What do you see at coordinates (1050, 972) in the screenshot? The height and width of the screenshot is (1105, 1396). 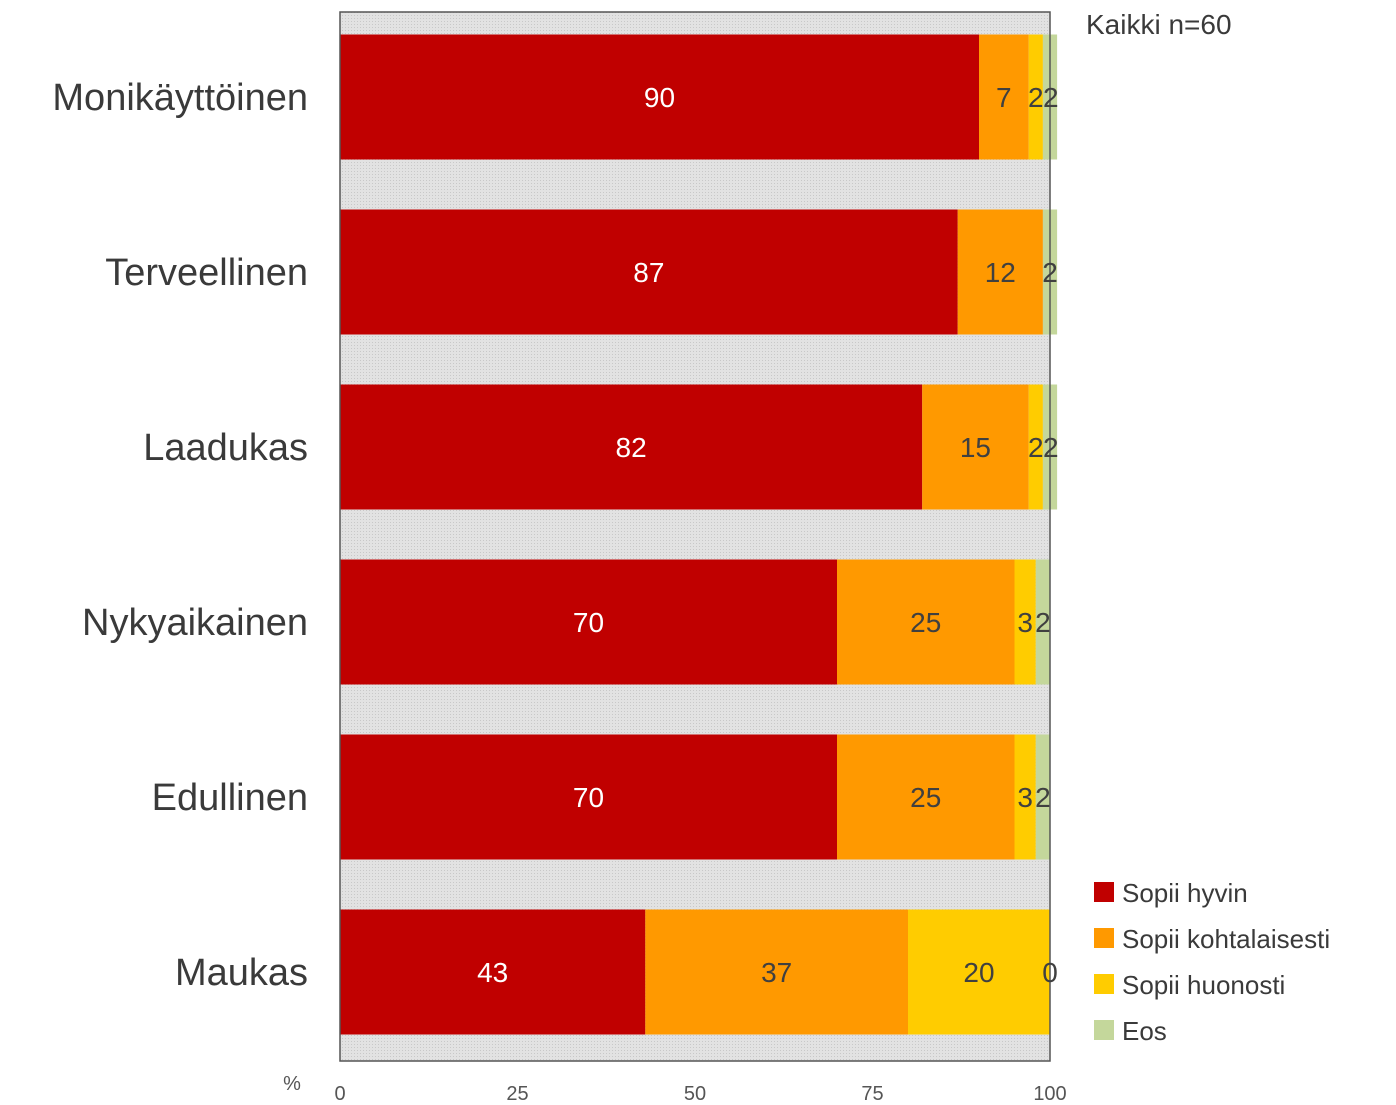 I see `data-label: 0` at bounding box center [1050, 972].